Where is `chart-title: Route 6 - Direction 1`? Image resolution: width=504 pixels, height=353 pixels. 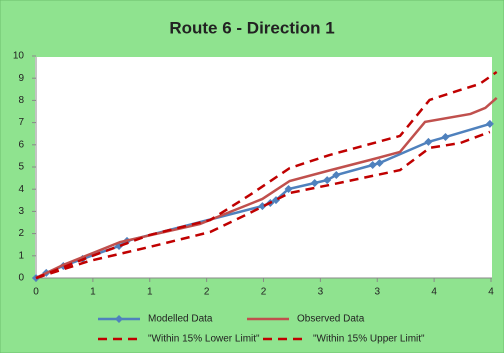 chart-title: Route 6 - Direction 1 is located at coordinates (251, 27).